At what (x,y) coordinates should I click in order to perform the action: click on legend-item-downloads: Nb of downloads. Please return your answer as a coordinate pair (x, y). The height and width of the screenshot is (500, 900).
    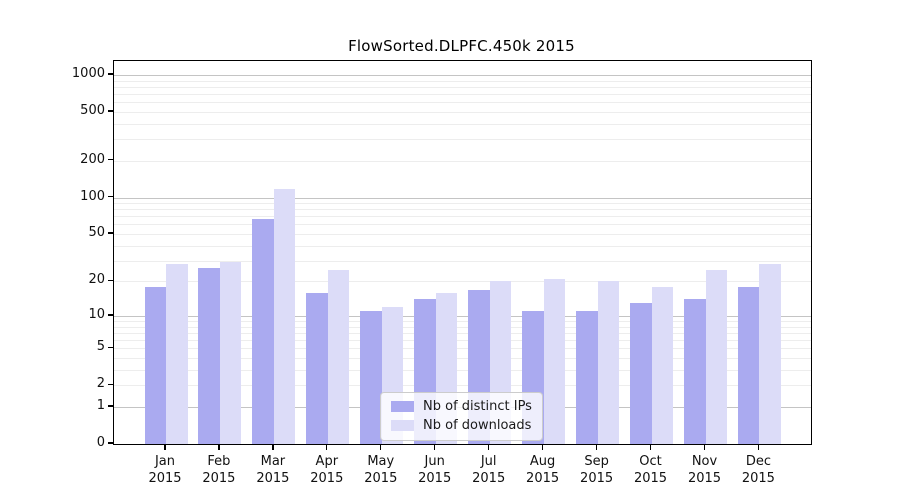
    Looking at the image, I should click on (461, 425).